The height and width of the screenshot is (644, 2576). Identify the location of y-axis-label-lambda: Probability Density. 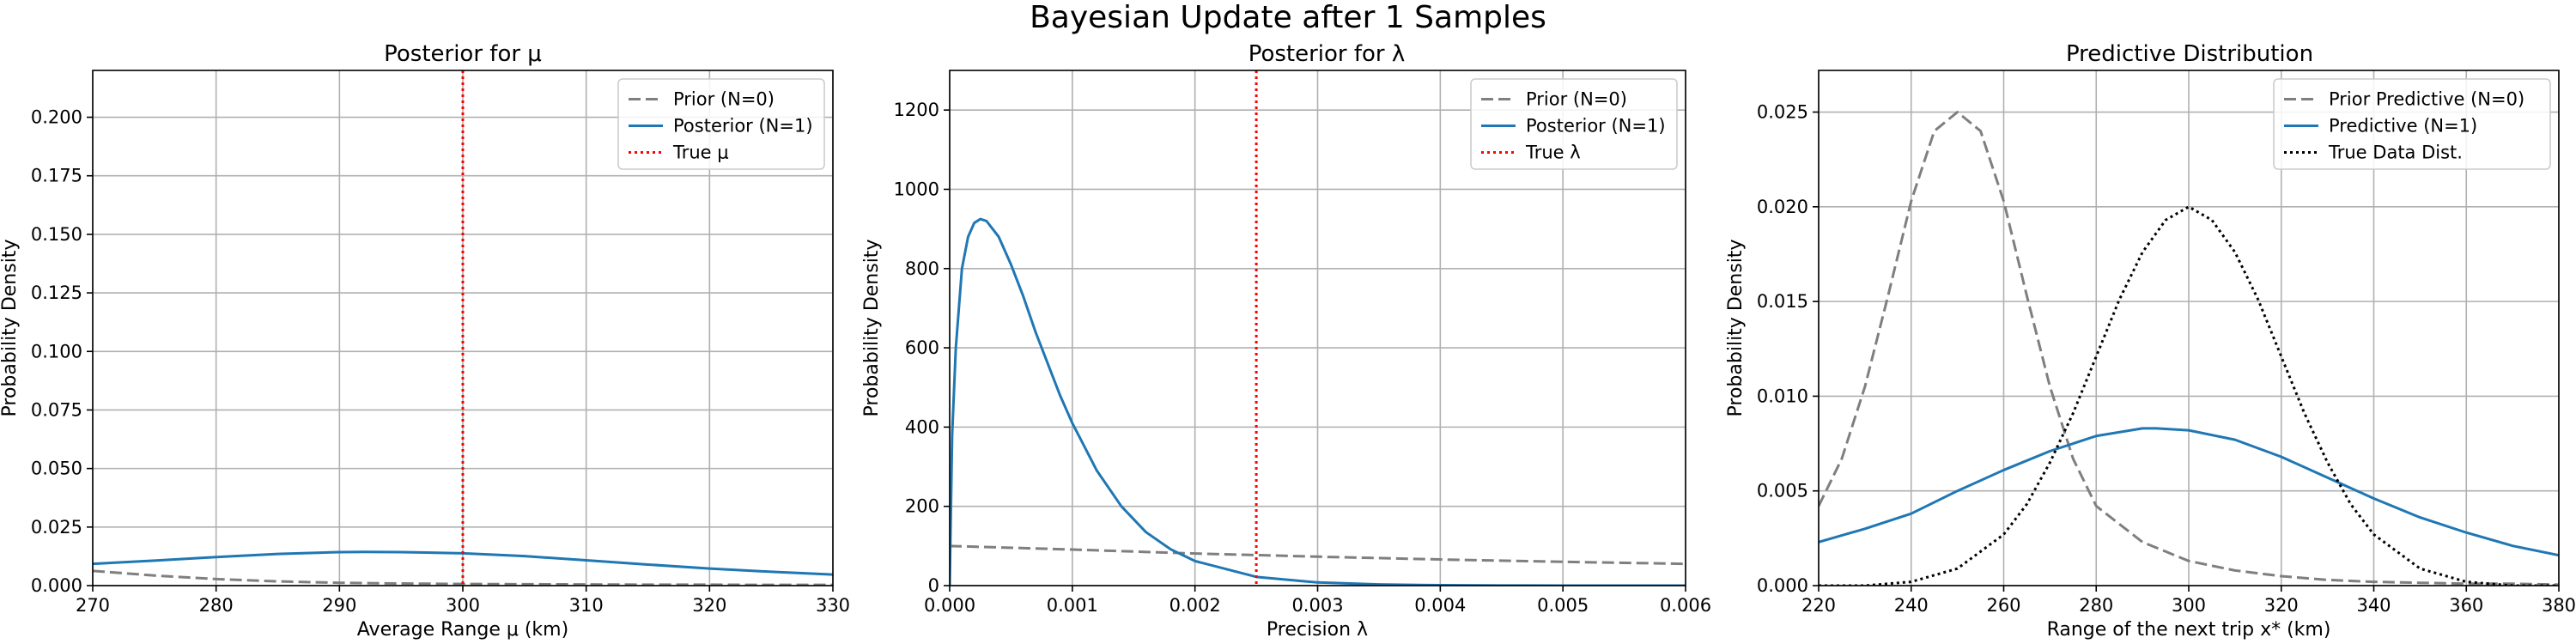
(872, 328).